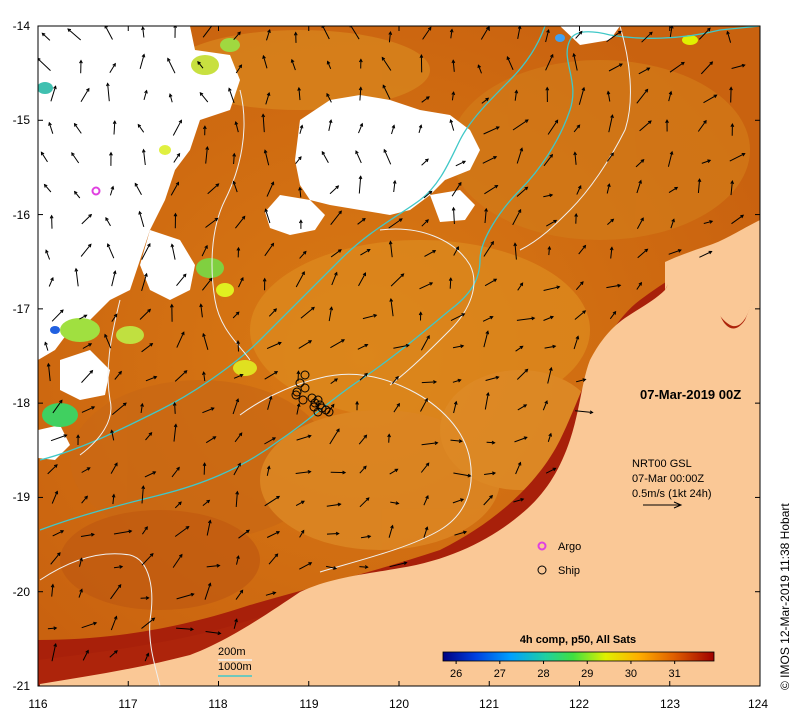 This screenshot has height=728, width=799. I want to click on contour-200m-d, so click(100, 377).